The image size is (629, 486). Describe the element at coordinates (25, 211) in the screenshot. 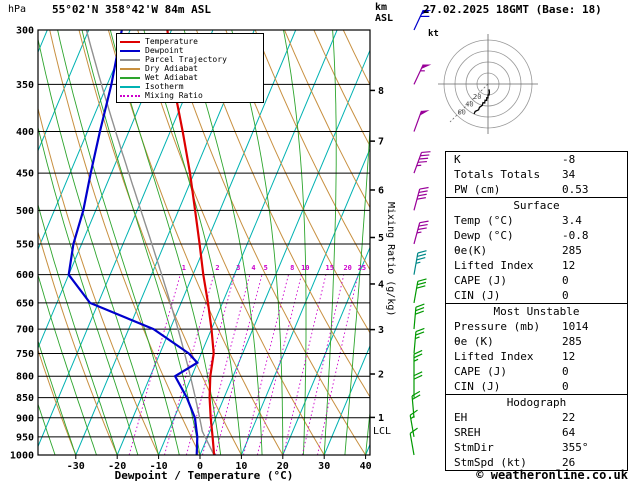

I see `svg-text: 500` at that location.